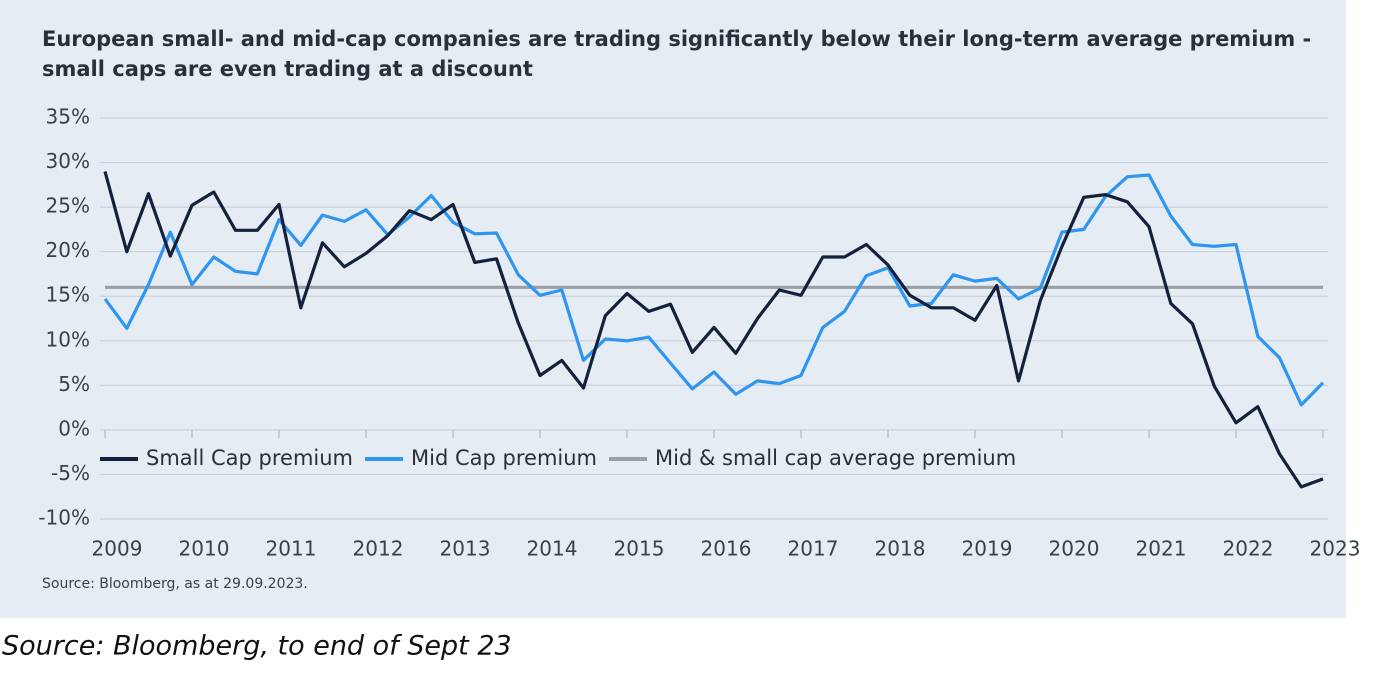 Image resolution: width=1379 pixels, height=677 pixels. What do you see at coordinates (257, 646) in the screenshot?
I see `caption: Source: Bloomberg, to end of Sept 23` at bounding box center [257, 646].